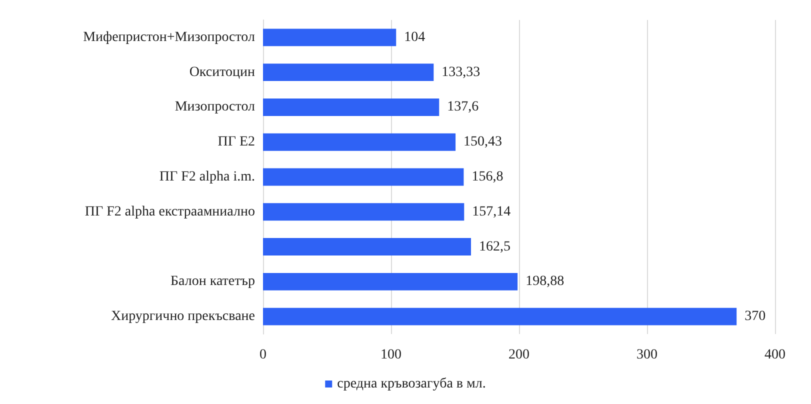 The height and width of the screenshot is (404, 811). Describe the element at coordinates (461, 72) in the screenshot. I see `data-label: 133,33` at that location.